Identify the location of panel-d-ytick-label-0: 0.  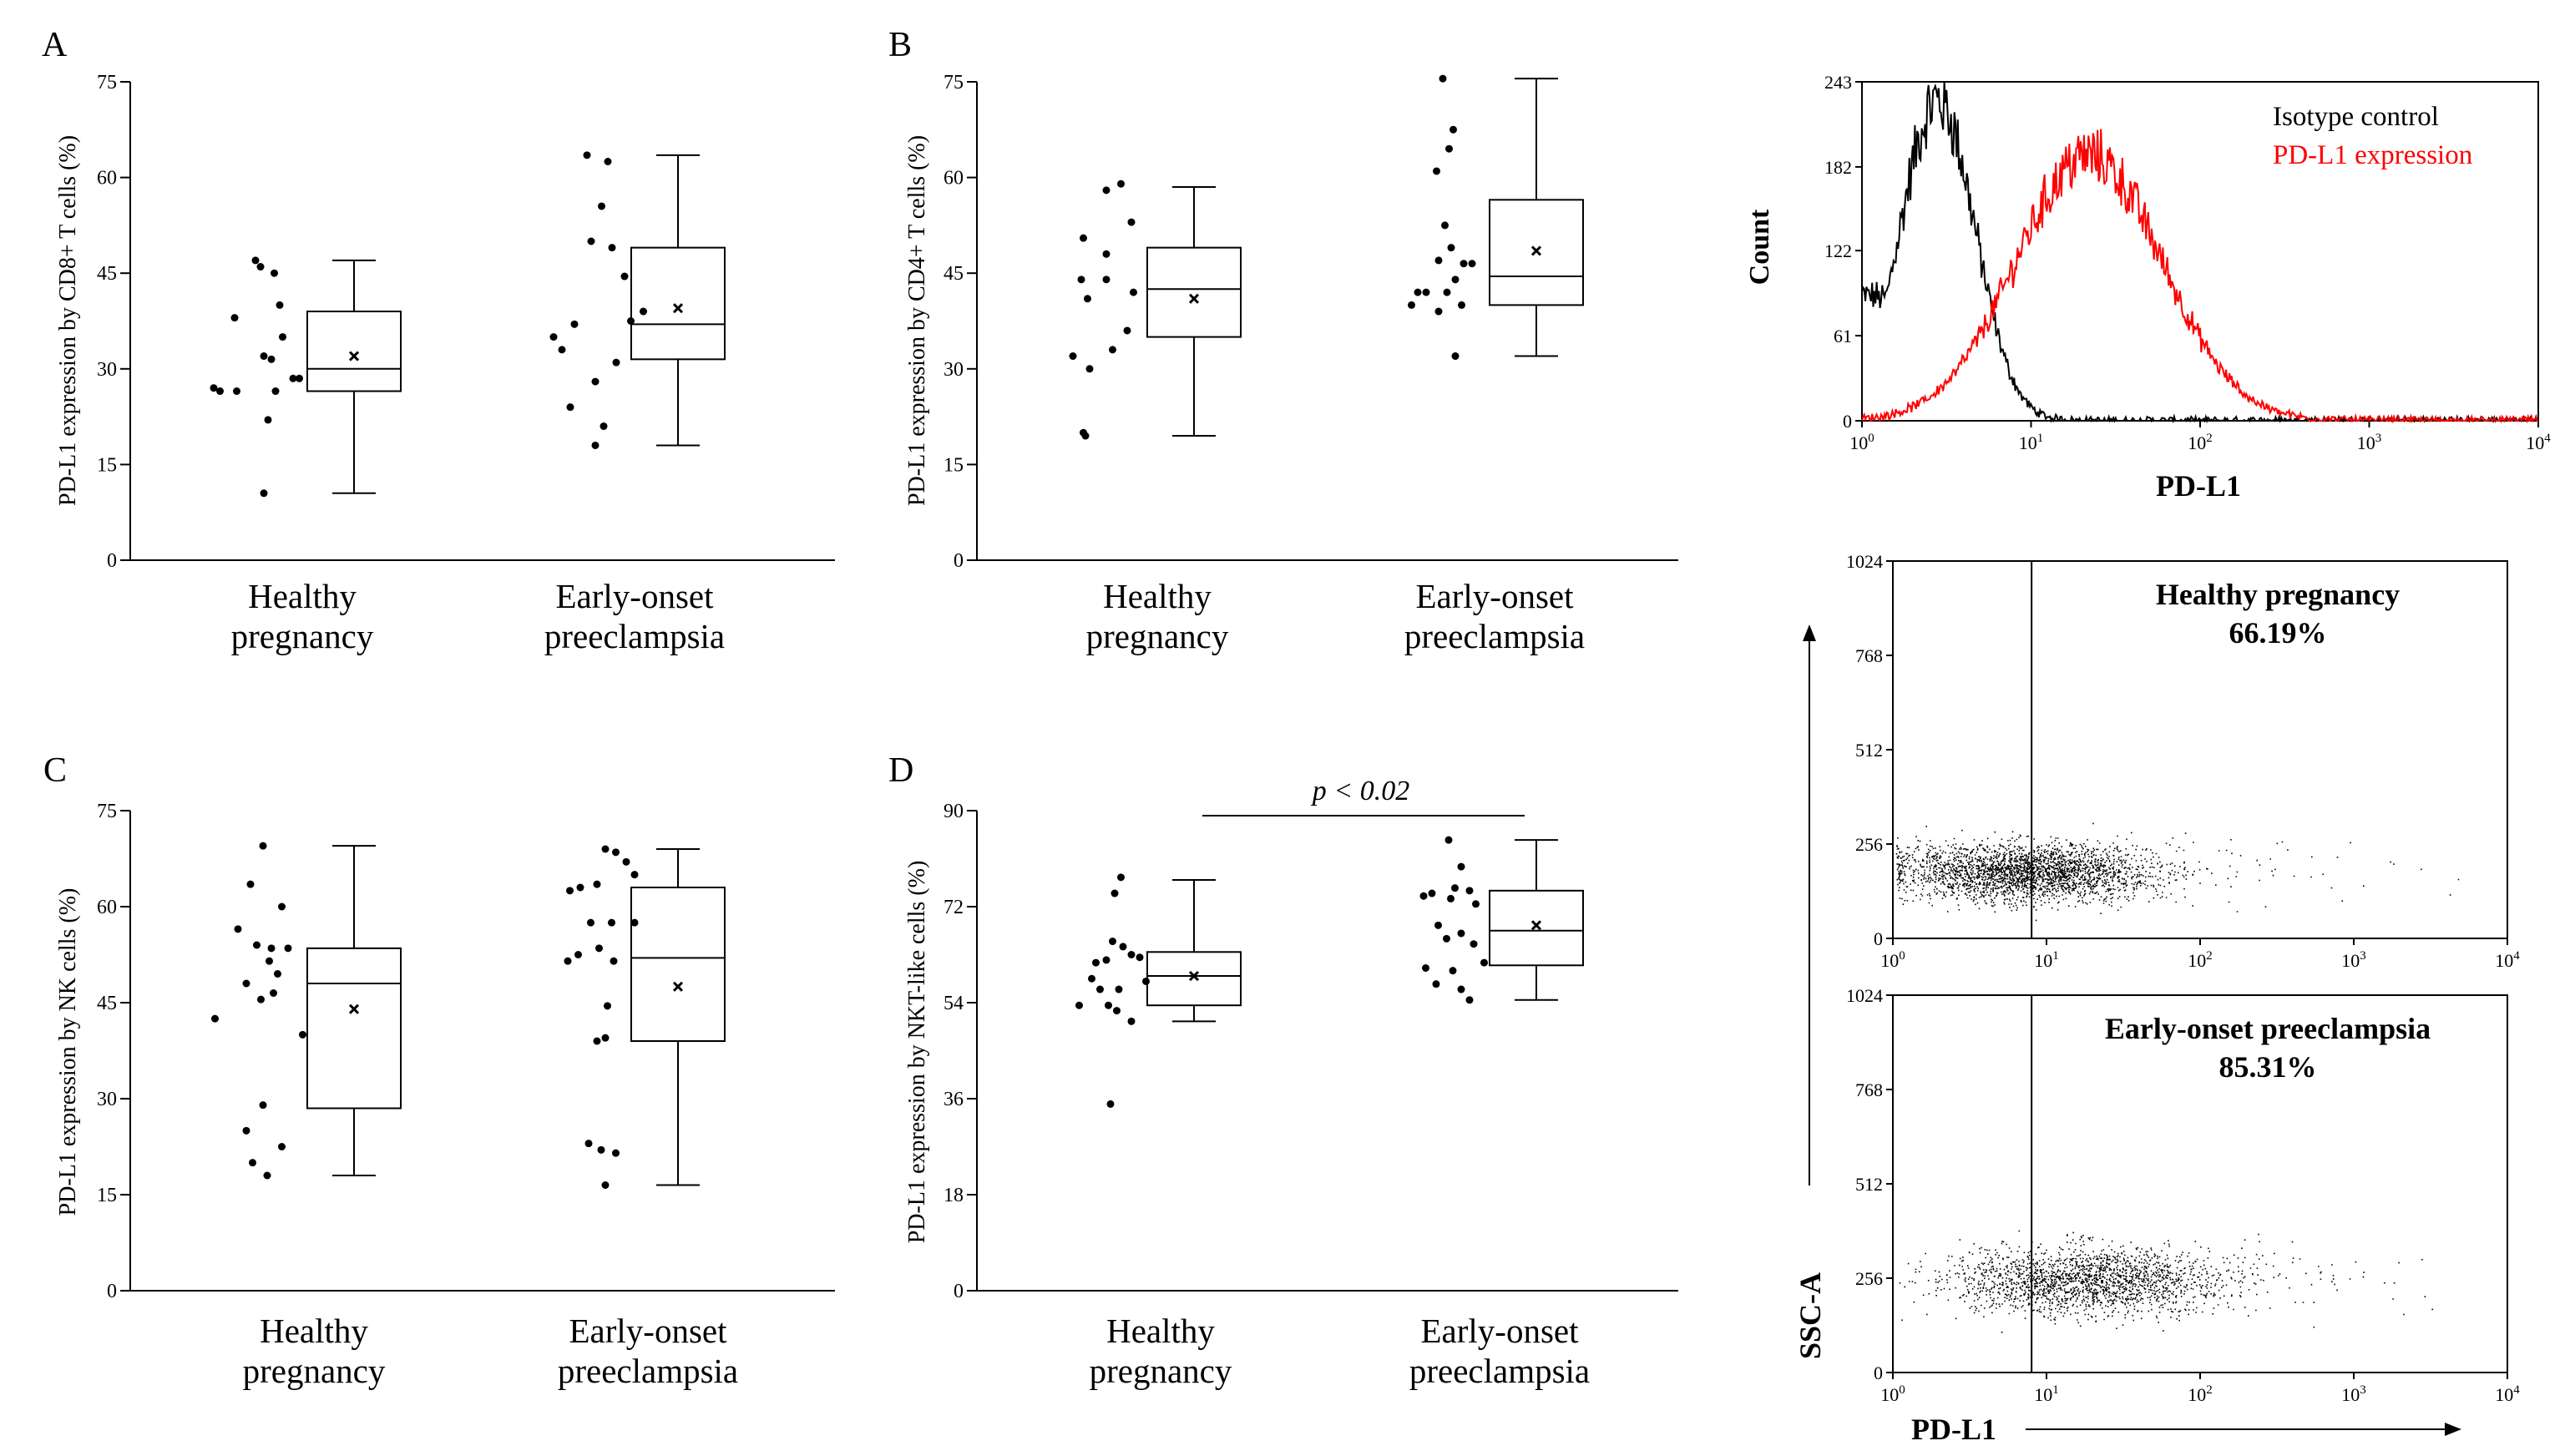
(959, 1291).